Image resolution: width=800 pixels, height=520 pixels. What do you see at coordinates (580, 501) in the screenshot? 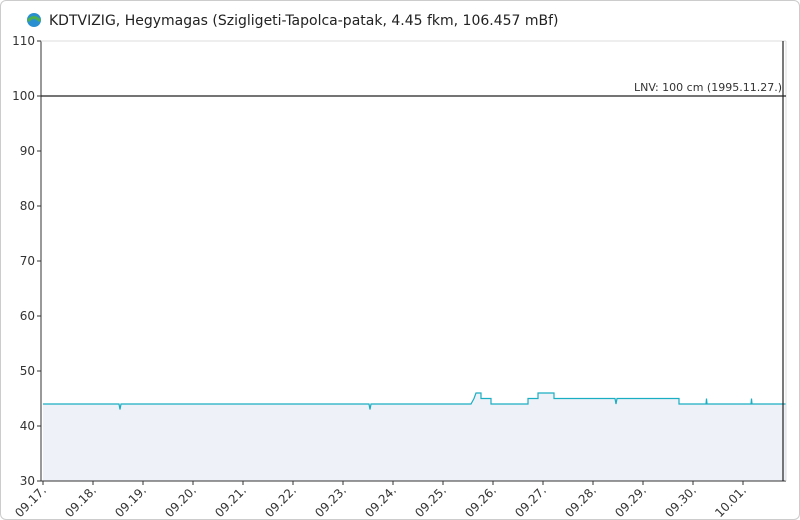
I see `x-tick-label: 09.28.` at bounding box center [580, 501].